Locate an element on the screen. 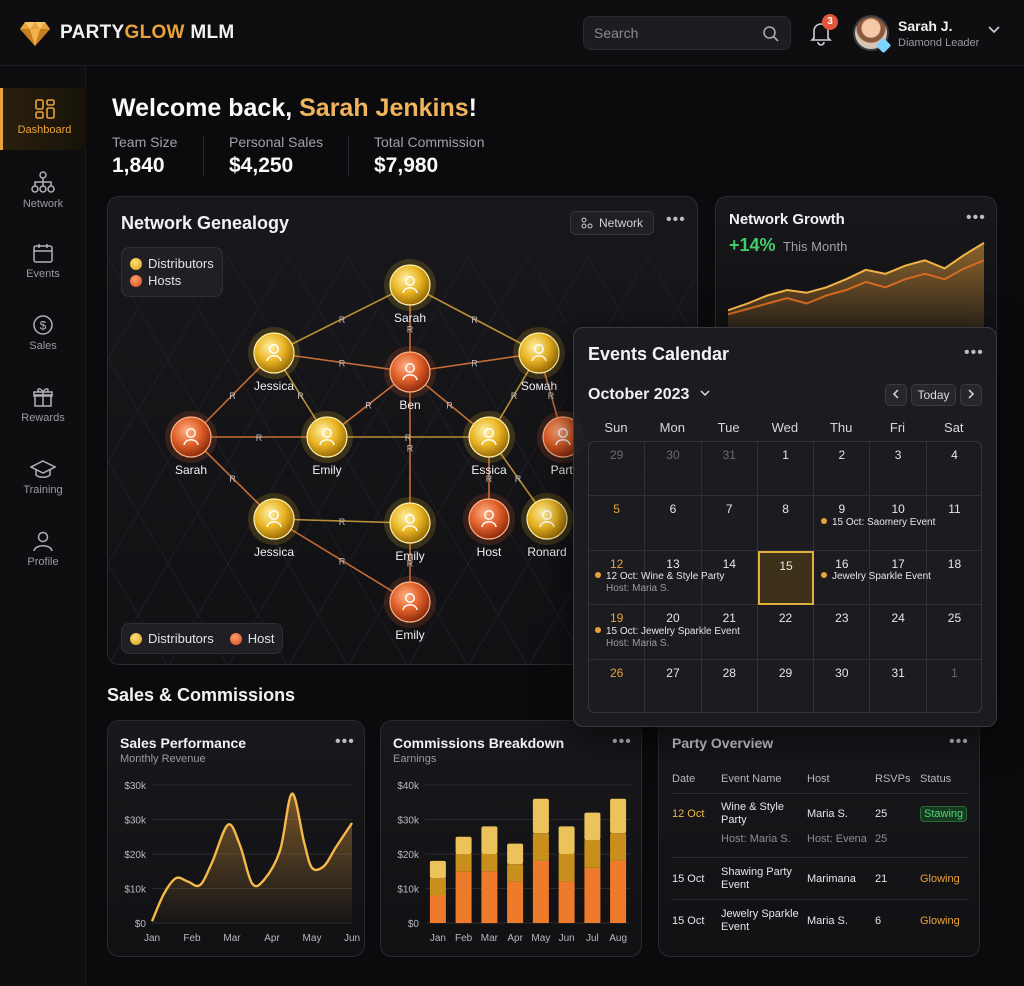  calendar-day: 4 is located at coordinates (953, 469).